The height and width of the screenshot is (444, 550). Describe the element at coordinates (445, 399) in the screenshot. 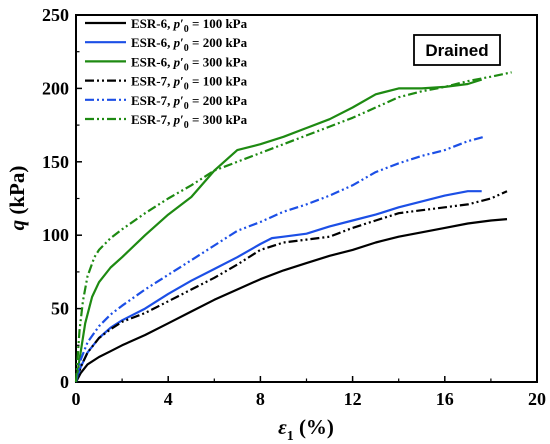

I see `x-tick-label: 16` at that location.